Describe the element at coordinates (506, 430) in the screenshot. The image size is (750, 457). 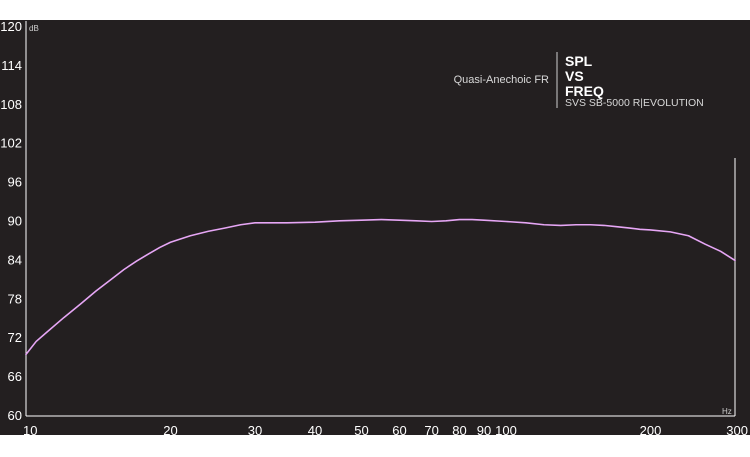
I see `x-tick-label: 100` at that location.